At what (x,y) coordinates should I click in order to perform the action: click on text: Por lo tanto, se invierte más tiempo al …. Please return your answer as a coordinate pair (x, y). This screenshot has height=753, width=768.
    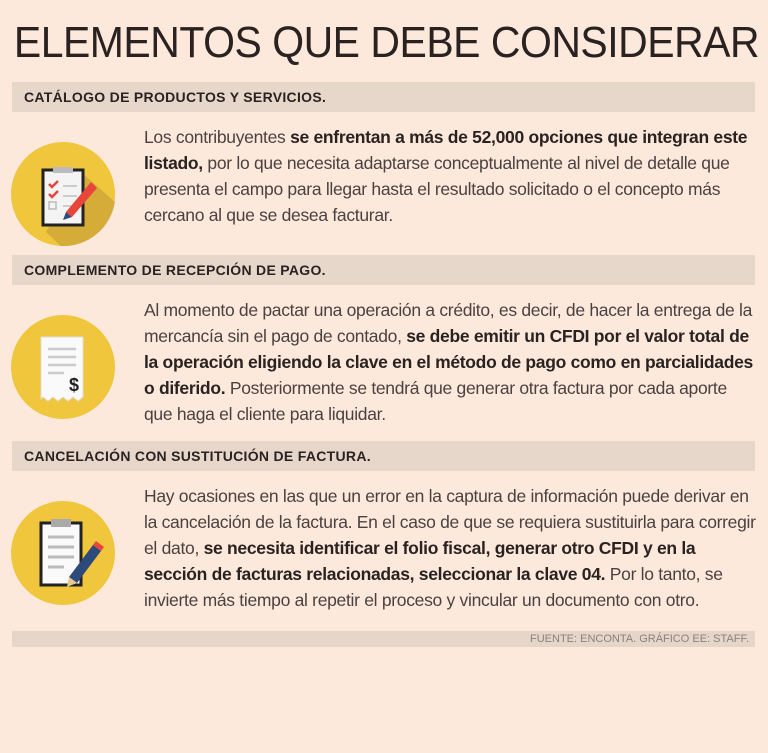
    Looking at the image, I should click on (433, 587).